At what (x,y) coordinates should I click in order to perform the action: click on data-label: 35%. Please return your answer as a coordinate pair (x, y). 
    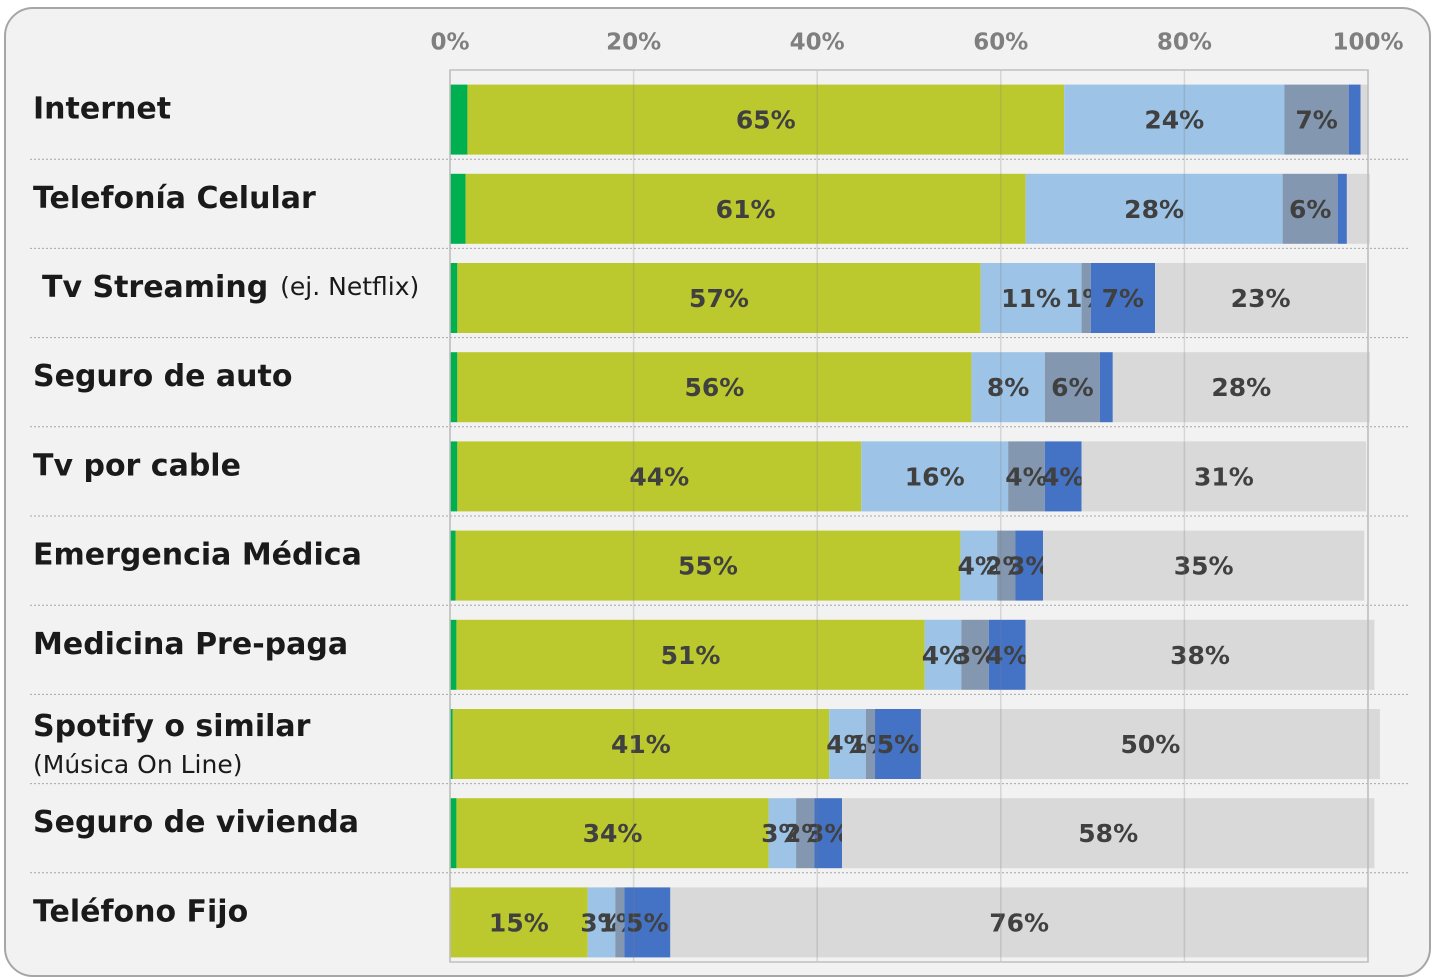
    Looking at the image, I should click on (1204, 566).